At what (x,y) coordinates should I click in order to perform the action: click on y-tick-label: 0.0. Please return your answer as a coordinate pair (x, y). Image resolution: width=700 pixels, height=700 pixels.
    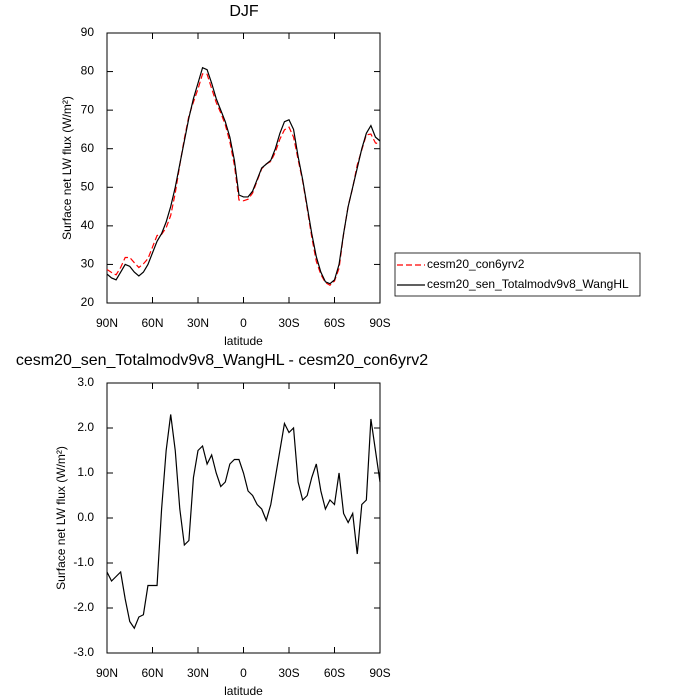
    Looking at the image, I should click on (85, 517).